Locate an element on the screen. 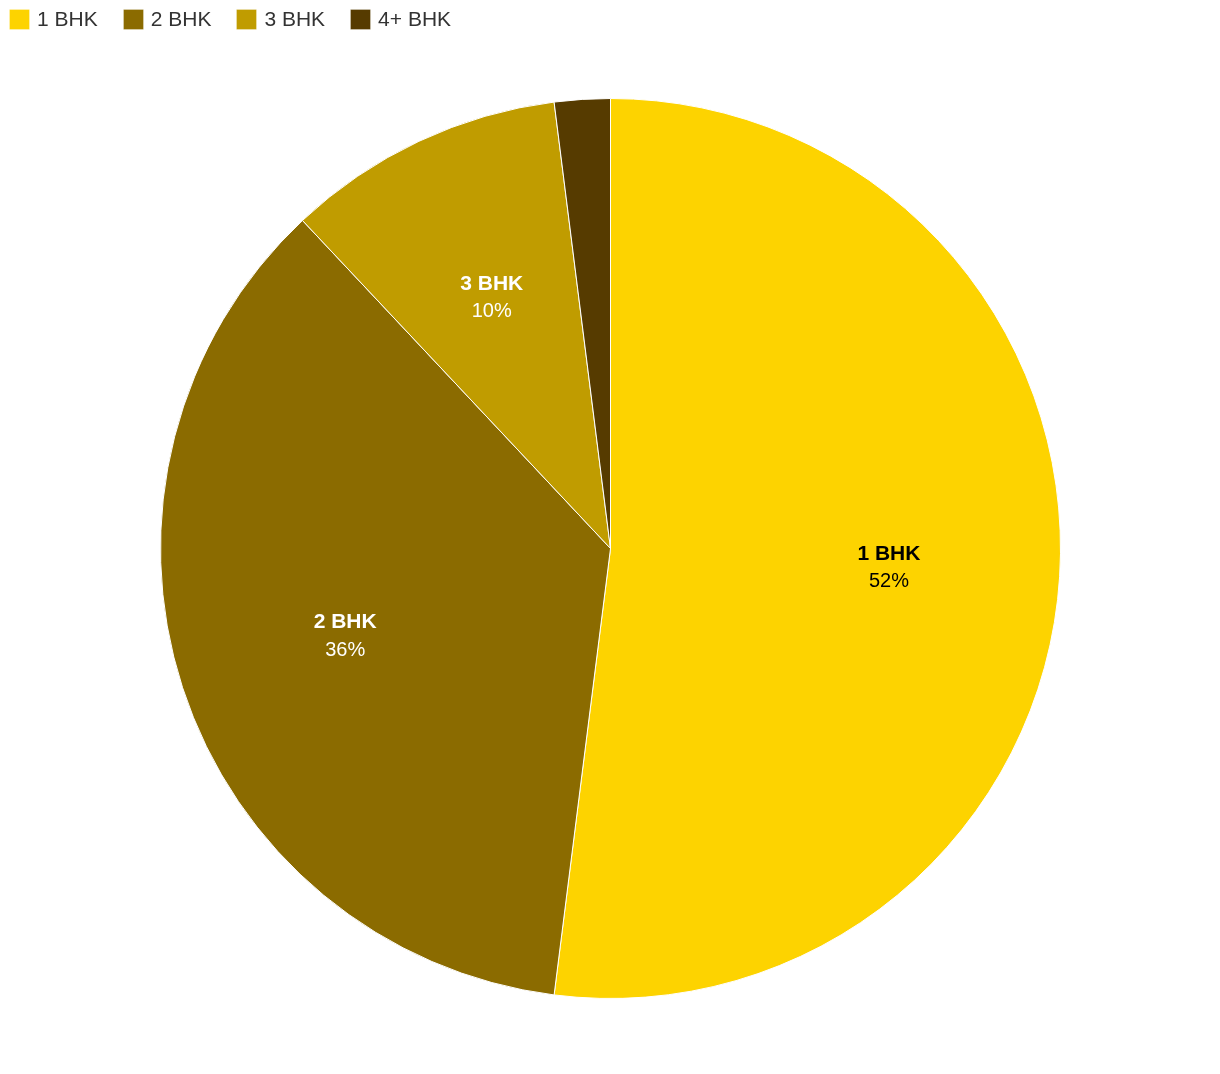 The height and width of the screenshot is (1074, 1220). data-label: 36% is located at coordinates (345, 648).